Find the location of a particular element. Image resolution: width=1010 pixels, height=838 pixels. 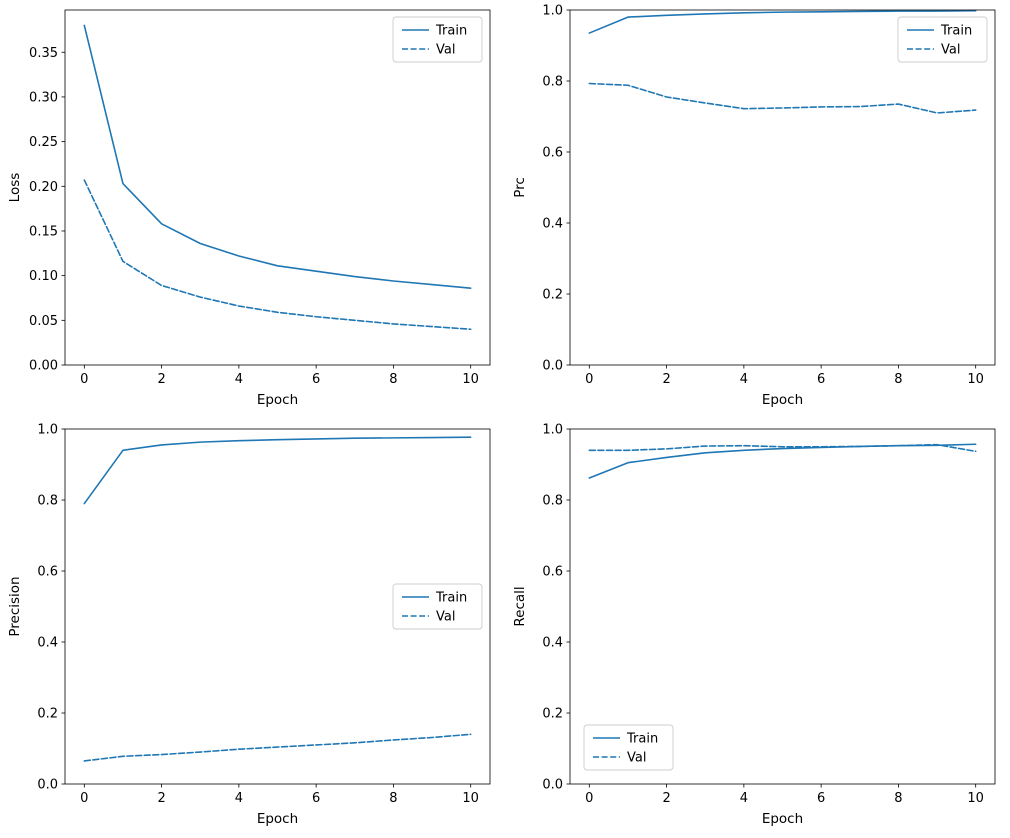

y-axis-label-prc: Prc is located at coordinates (520, 187).